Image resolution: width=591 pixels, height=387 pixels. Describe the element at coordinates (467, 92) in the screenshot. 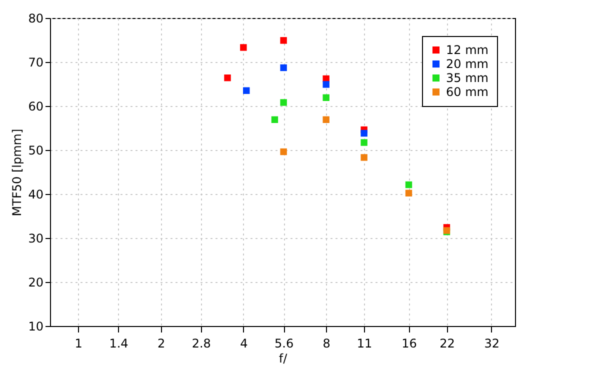

I see `legend-label: 60 mm` at that location.